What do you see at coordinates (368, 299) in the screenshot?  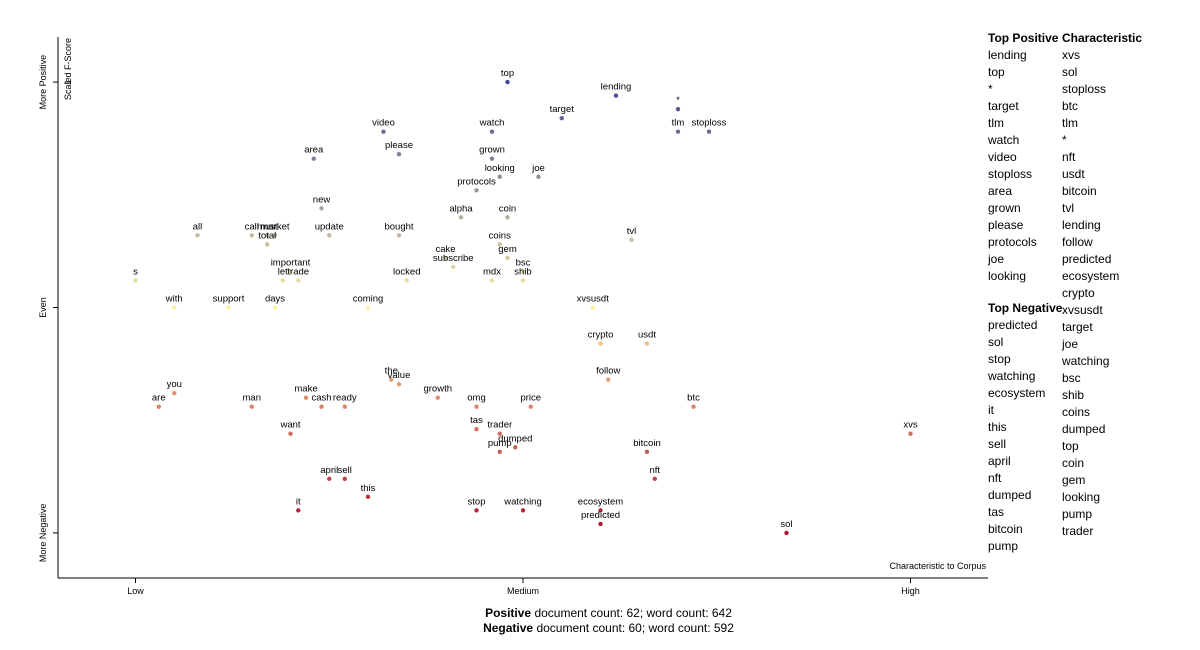 I see `point-label: coming` at bounding box center [368, 299].